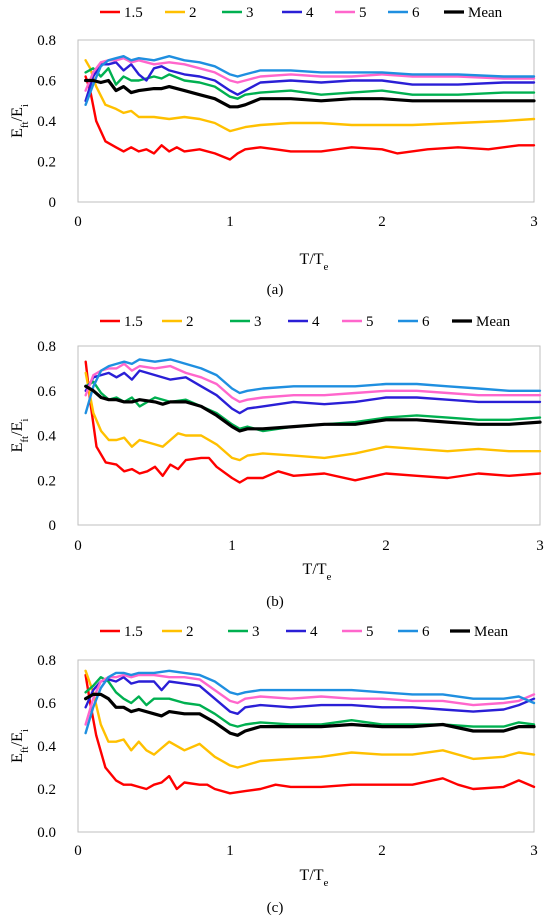 This screenshot has width=550, height=924. I want to click on plot-area, so click(306, 121).